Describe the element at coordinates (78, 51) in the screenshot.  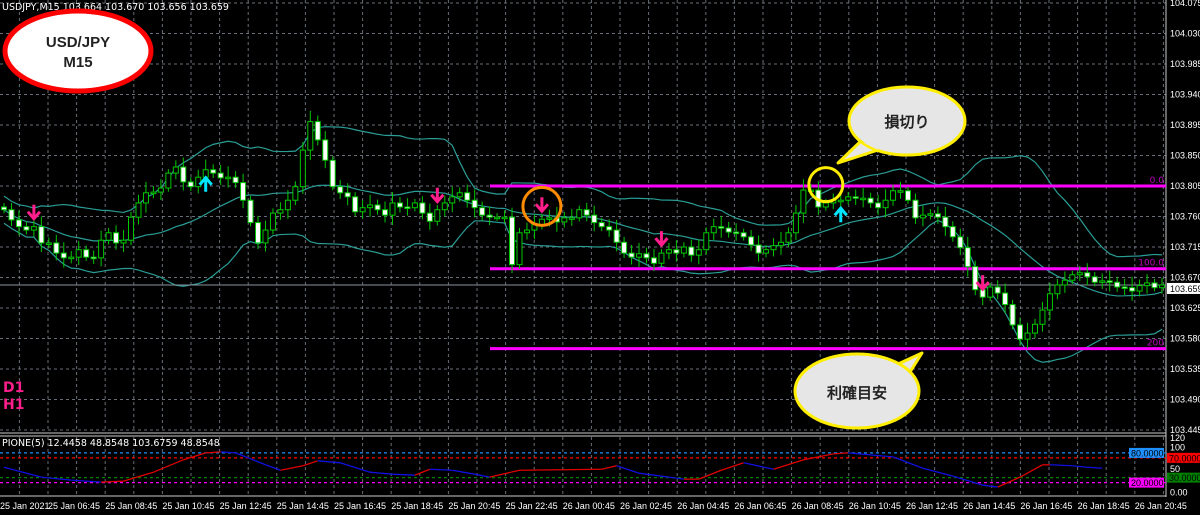
I see `pair-badge: USD/JPY M15` at that location.